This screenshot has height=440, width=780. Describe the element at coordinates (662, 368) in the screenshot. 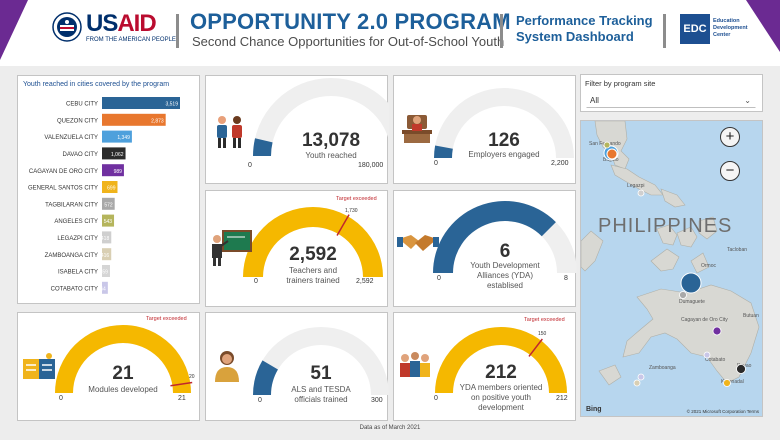

I see `svg-text: Zamboanga` at that location.